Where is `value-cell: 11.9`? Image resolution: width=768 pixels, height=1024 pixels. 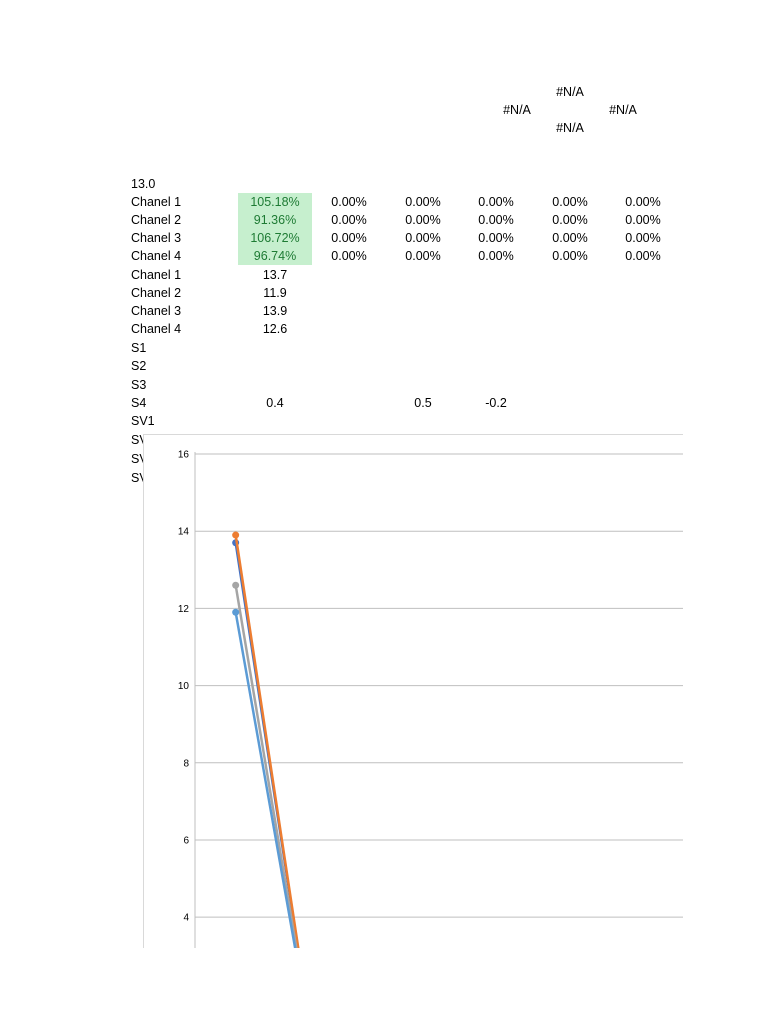
value-cell: 11.9 is located at coordinates (275, 293).